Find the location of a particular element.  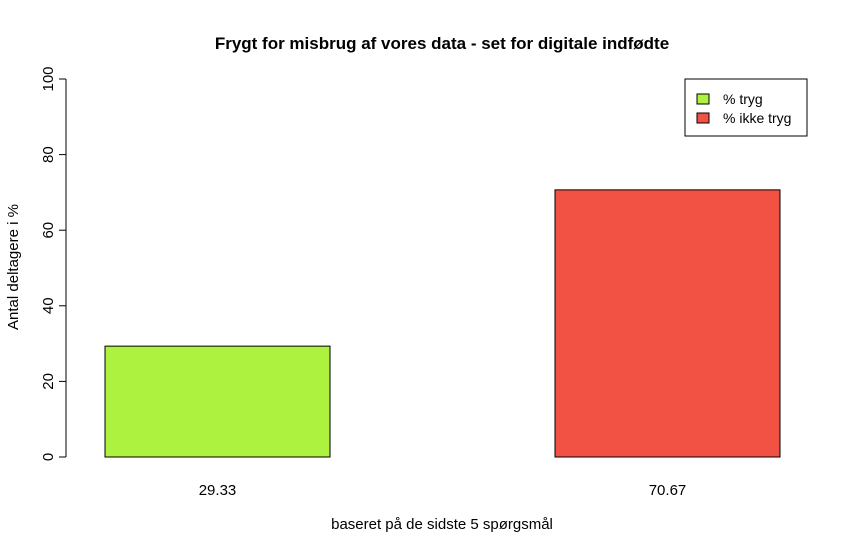

bar-labels: 29.33 70.67 is located at coordinates (443, 490).